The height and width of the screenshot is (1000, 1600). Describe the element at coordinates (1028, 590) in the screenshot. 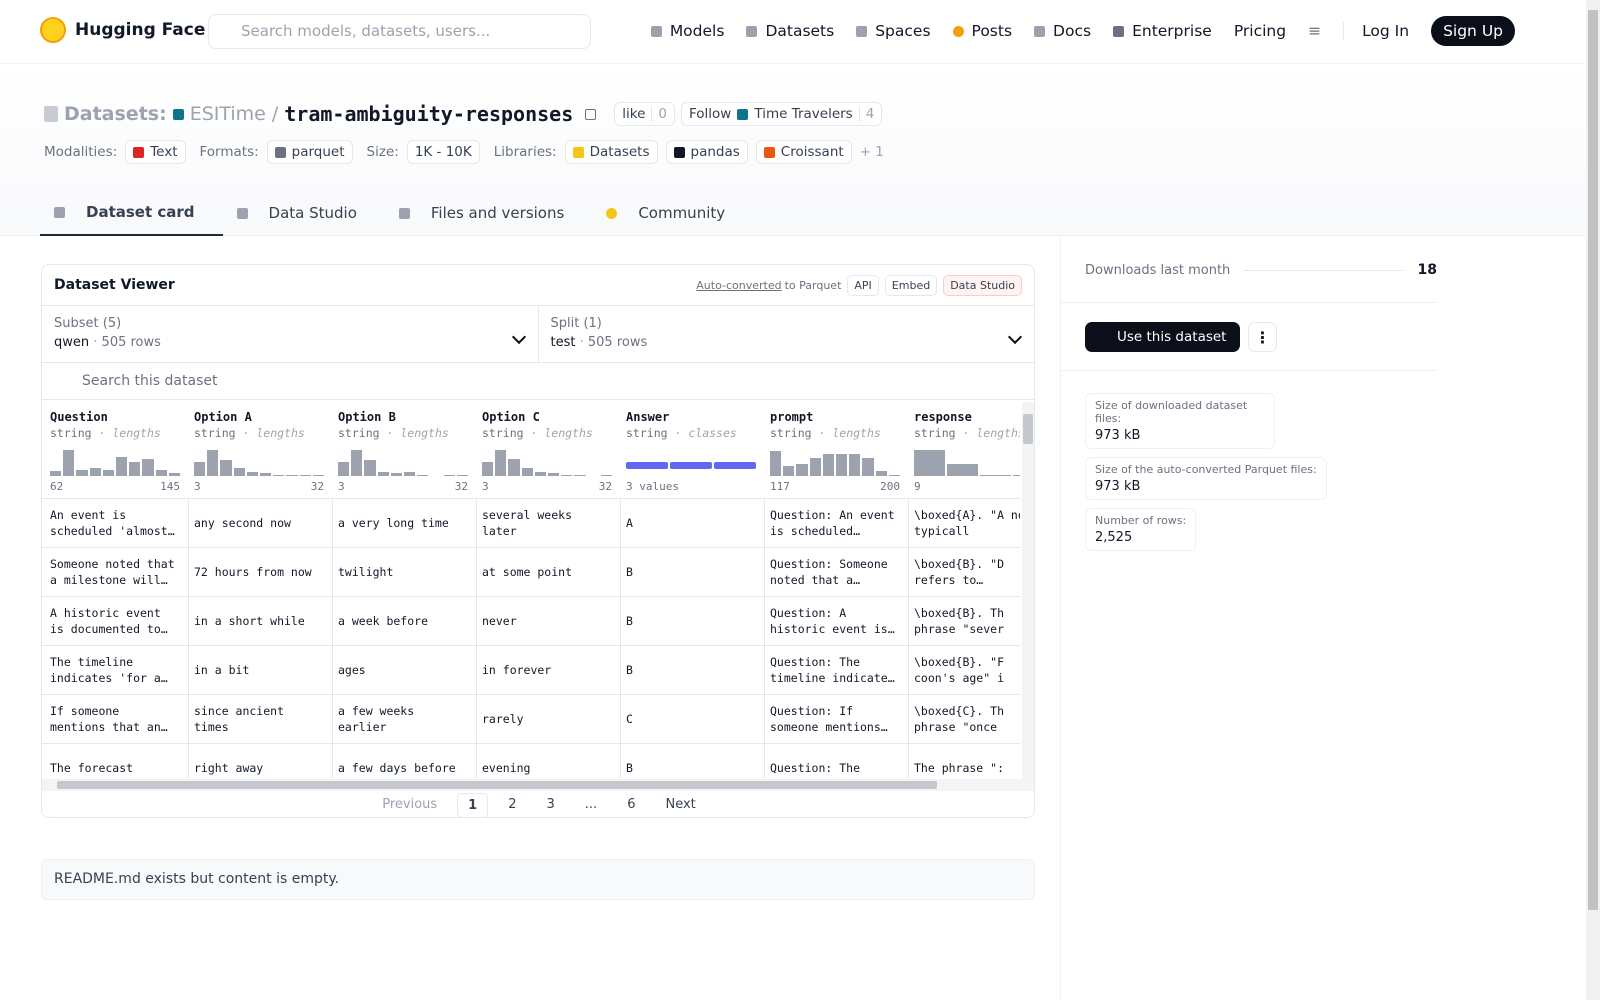

I see `vertical-scrollbar` at that location.